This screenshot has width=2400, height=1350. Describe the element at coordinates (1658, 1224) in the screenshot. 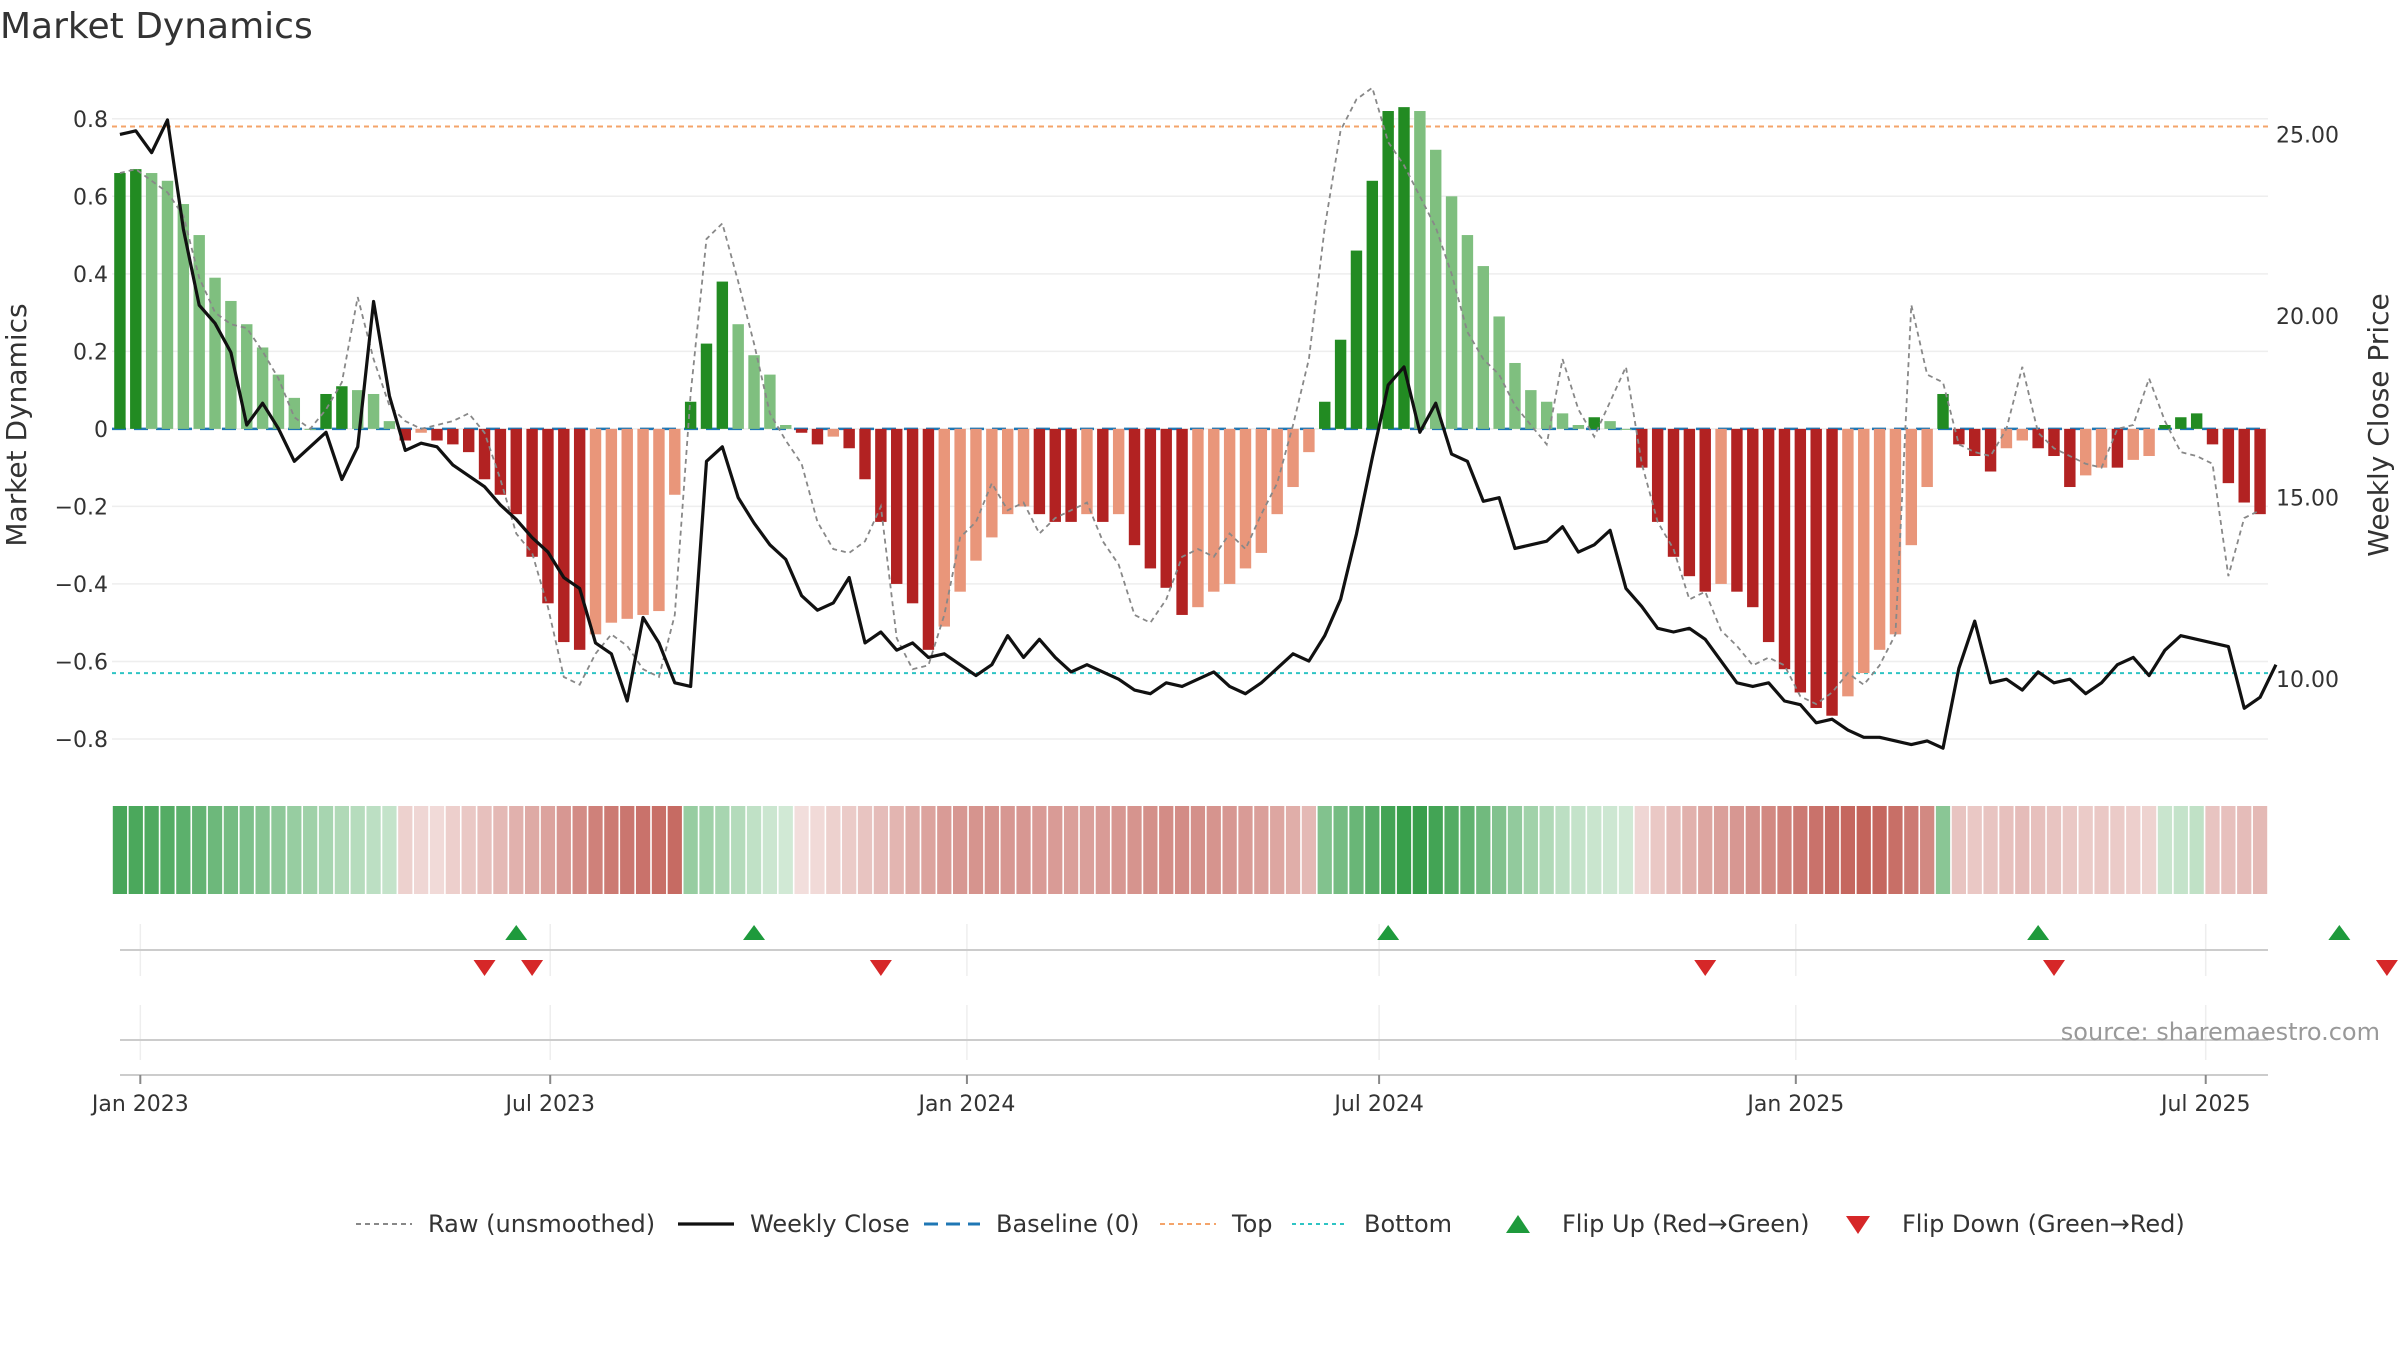

I see `legend-item-flip-up: Flip Up (Red→Green)` at that location.